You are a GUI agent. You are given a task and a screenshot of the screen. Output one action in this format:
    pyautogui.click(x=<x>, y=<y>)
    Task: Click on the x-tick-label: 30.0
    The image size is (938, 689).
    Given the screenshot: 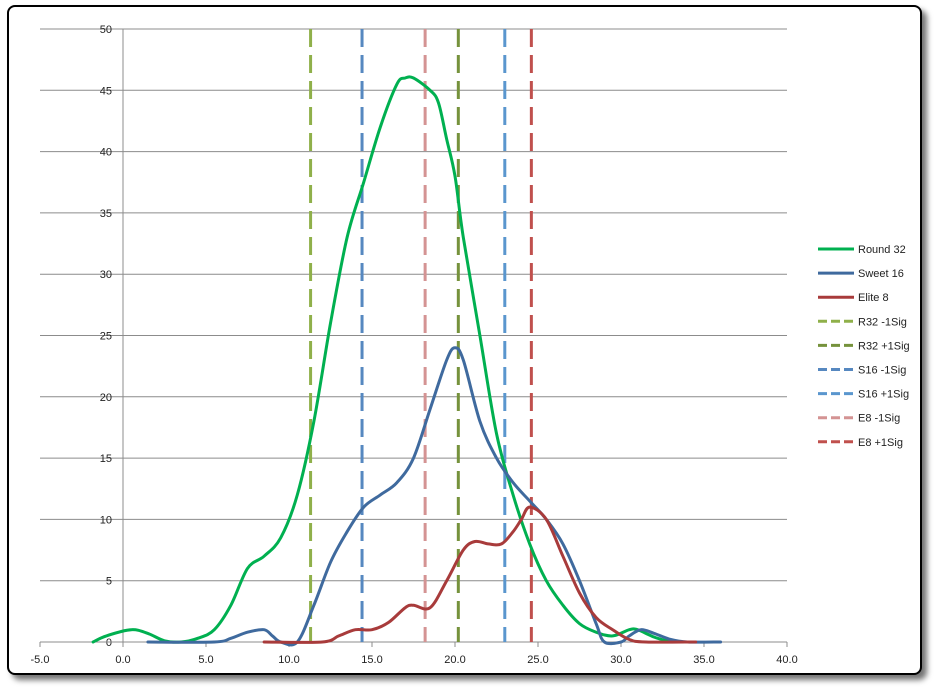 What is the action you would take?
    pyautogui.click(x=620, y=660)
    